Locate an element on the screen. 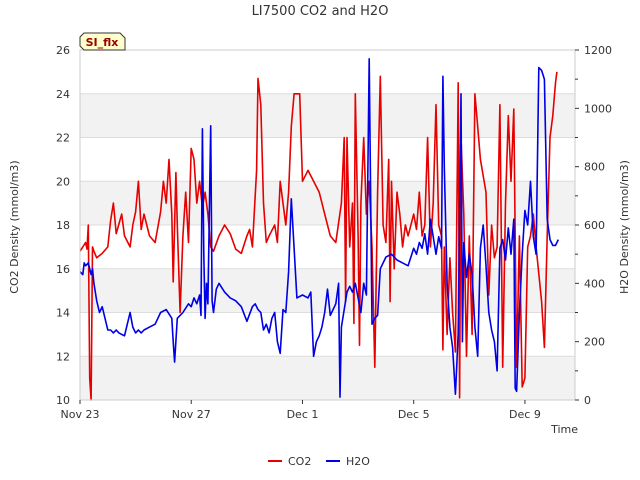 The width and height of the screenshot is (640, 480). legend: CO2 H2O is located at coordinates (319, 461).